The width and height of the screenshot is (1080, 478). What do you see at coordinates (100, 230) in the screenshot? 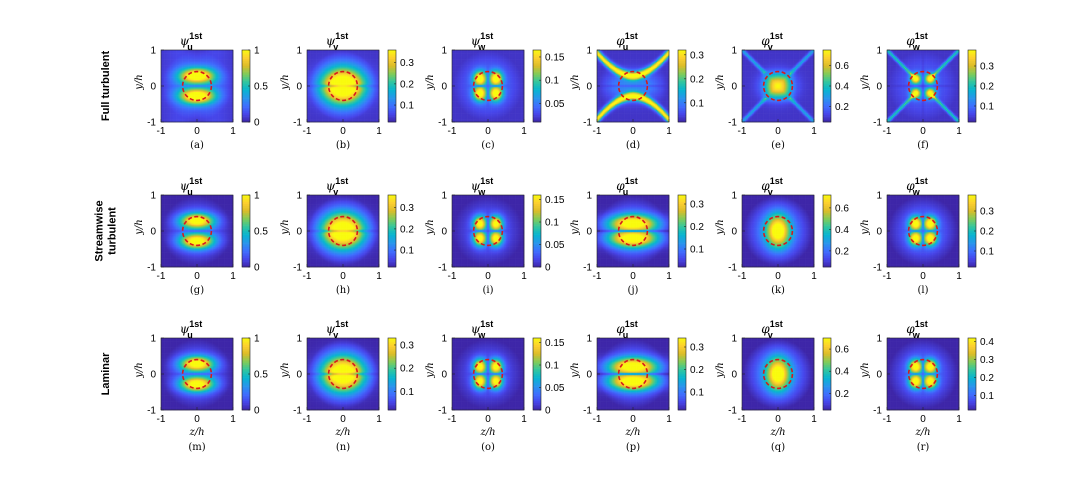
I see `row-label-text: Streamwise` at bounding box center [100, 230].